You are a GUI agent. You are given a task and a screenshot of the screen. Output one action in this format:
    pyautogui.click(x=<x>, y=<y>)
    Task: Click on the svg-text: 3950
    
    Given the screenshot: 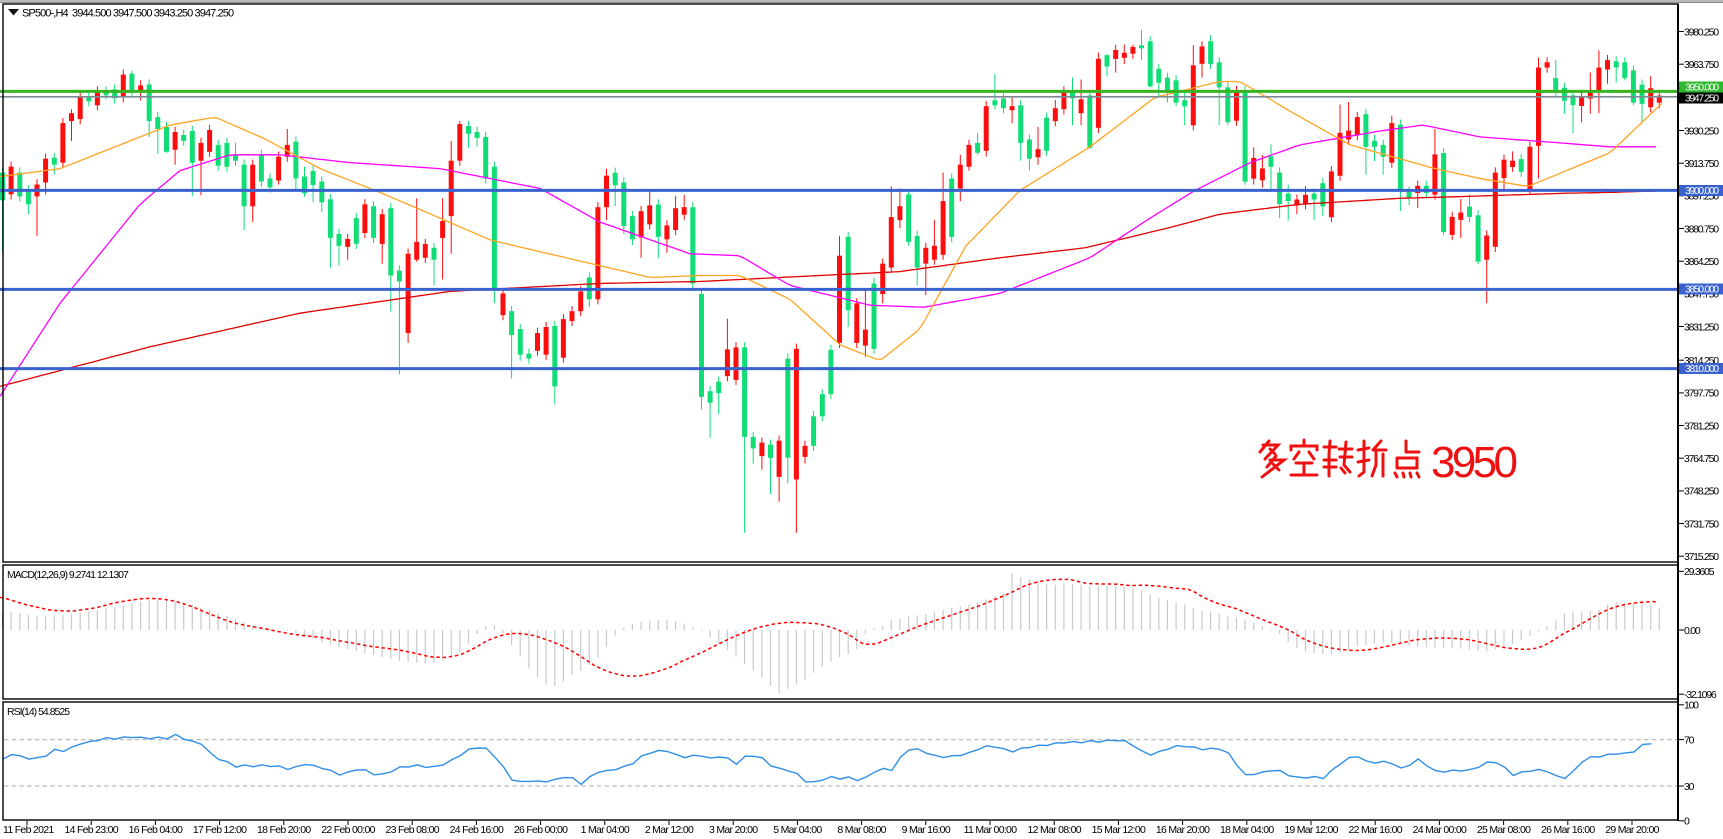 What is the action you would take?
    pyautogui.click(x=1474, y=462)
    